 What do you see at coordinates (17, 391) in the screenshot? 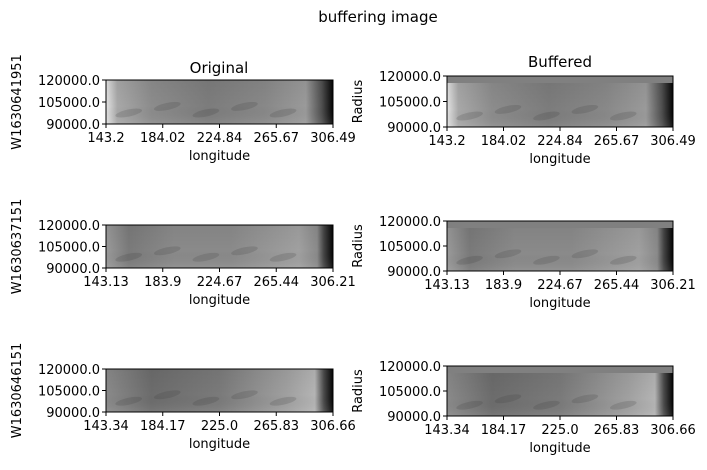
I see `row-label: W1630646151` at bounding box center [17, 391].